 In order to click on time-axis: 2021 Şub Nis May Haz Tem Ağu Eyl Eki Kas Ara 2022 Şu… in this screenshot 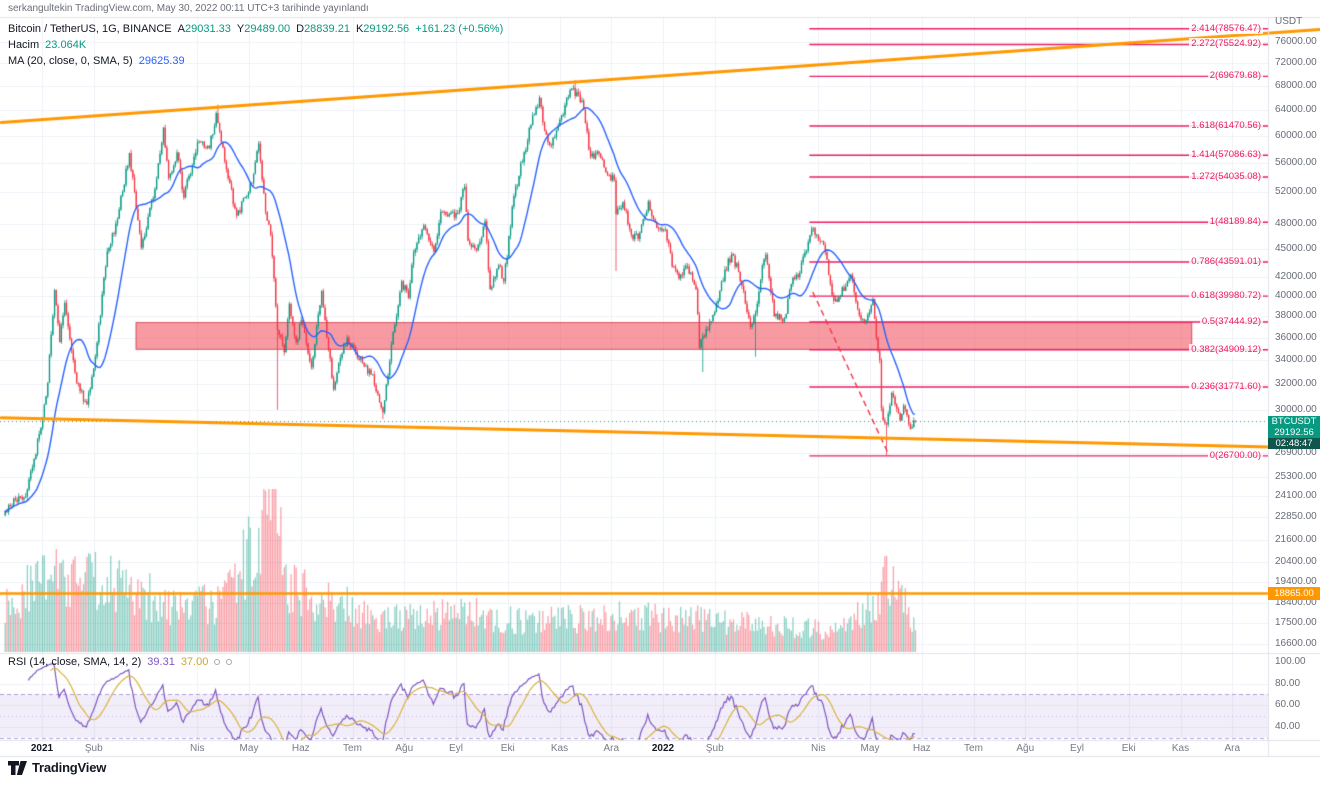, I will do `click(660, 748)`.